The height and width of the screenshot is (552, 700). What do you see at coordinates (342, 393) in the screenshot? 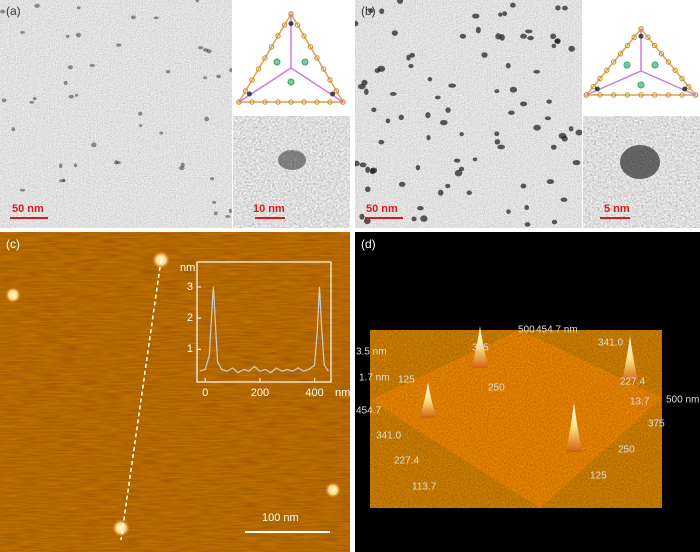
I see `x-axis-label: nm` at bounding box center [342, 393].